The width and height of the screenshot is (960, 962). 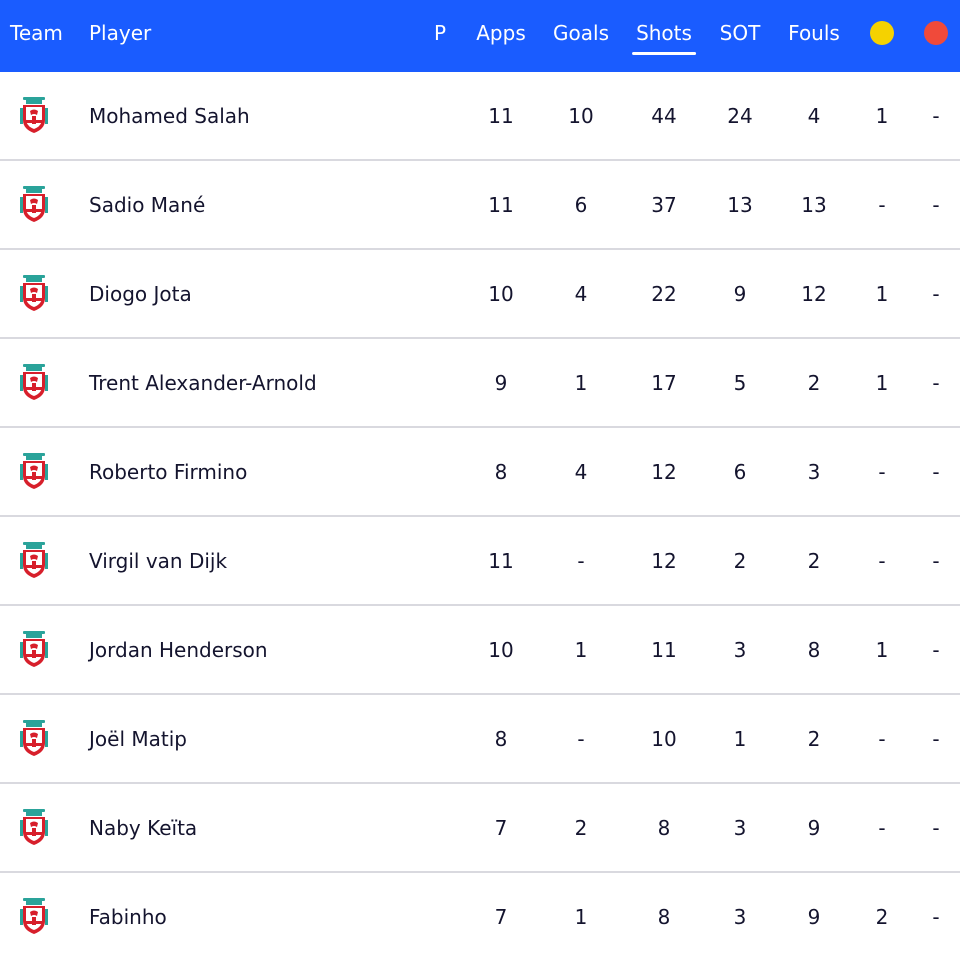 I want to click on player-shots: 10, so click(x=664, y=739).